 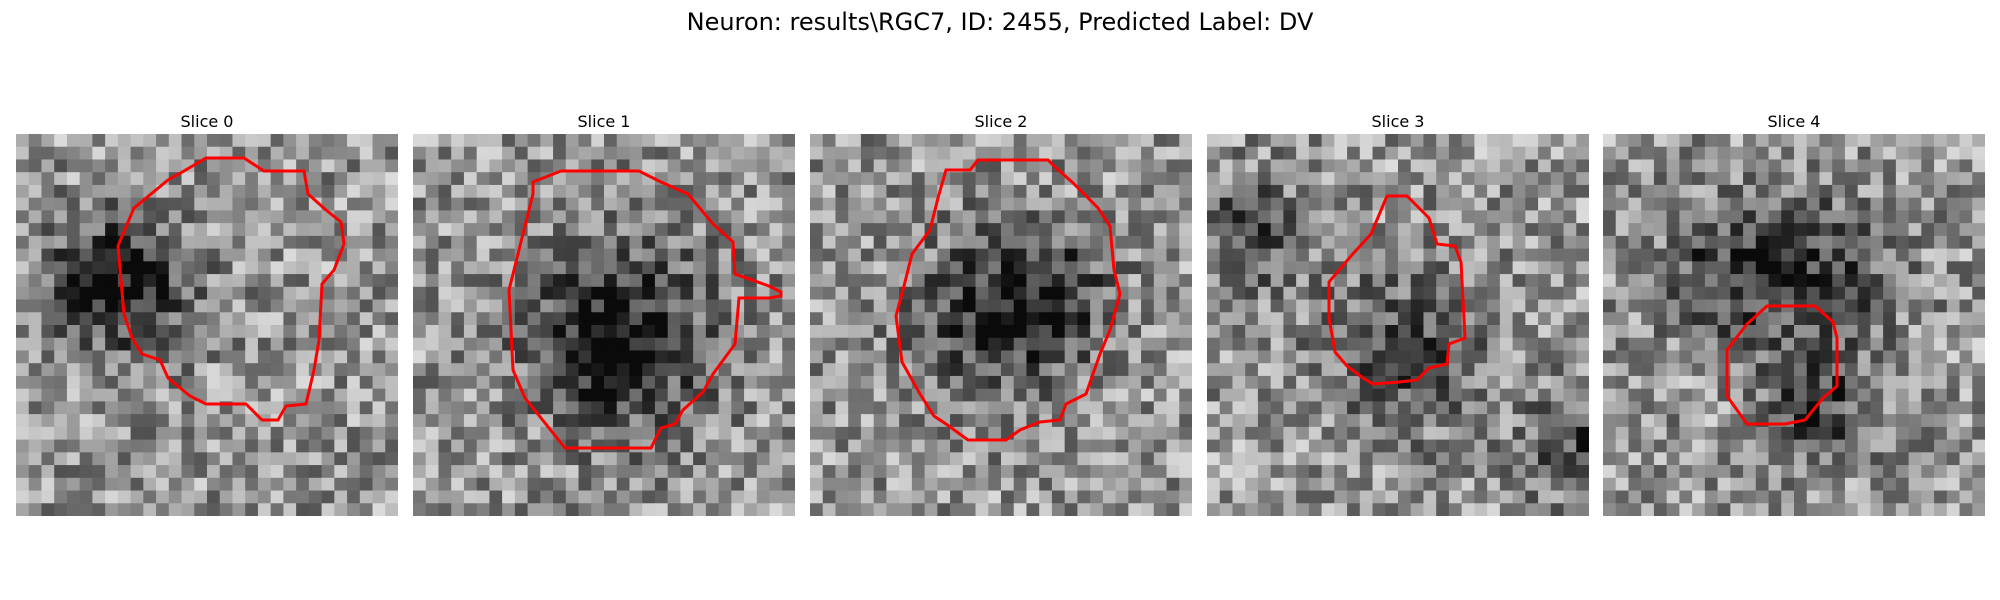 I want to click on slice-title: Slice 1, so click(x=604, y=121).